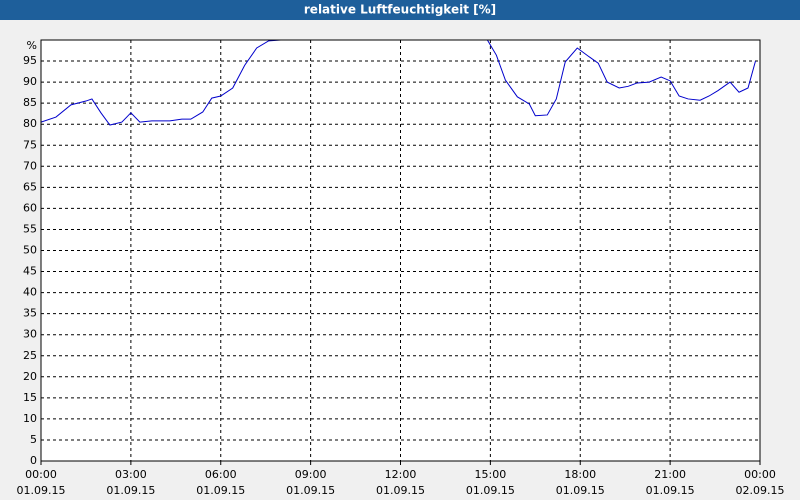  I want to click on chart-title: relative Luftfeuchtigkeit [%], so click(400, 10).